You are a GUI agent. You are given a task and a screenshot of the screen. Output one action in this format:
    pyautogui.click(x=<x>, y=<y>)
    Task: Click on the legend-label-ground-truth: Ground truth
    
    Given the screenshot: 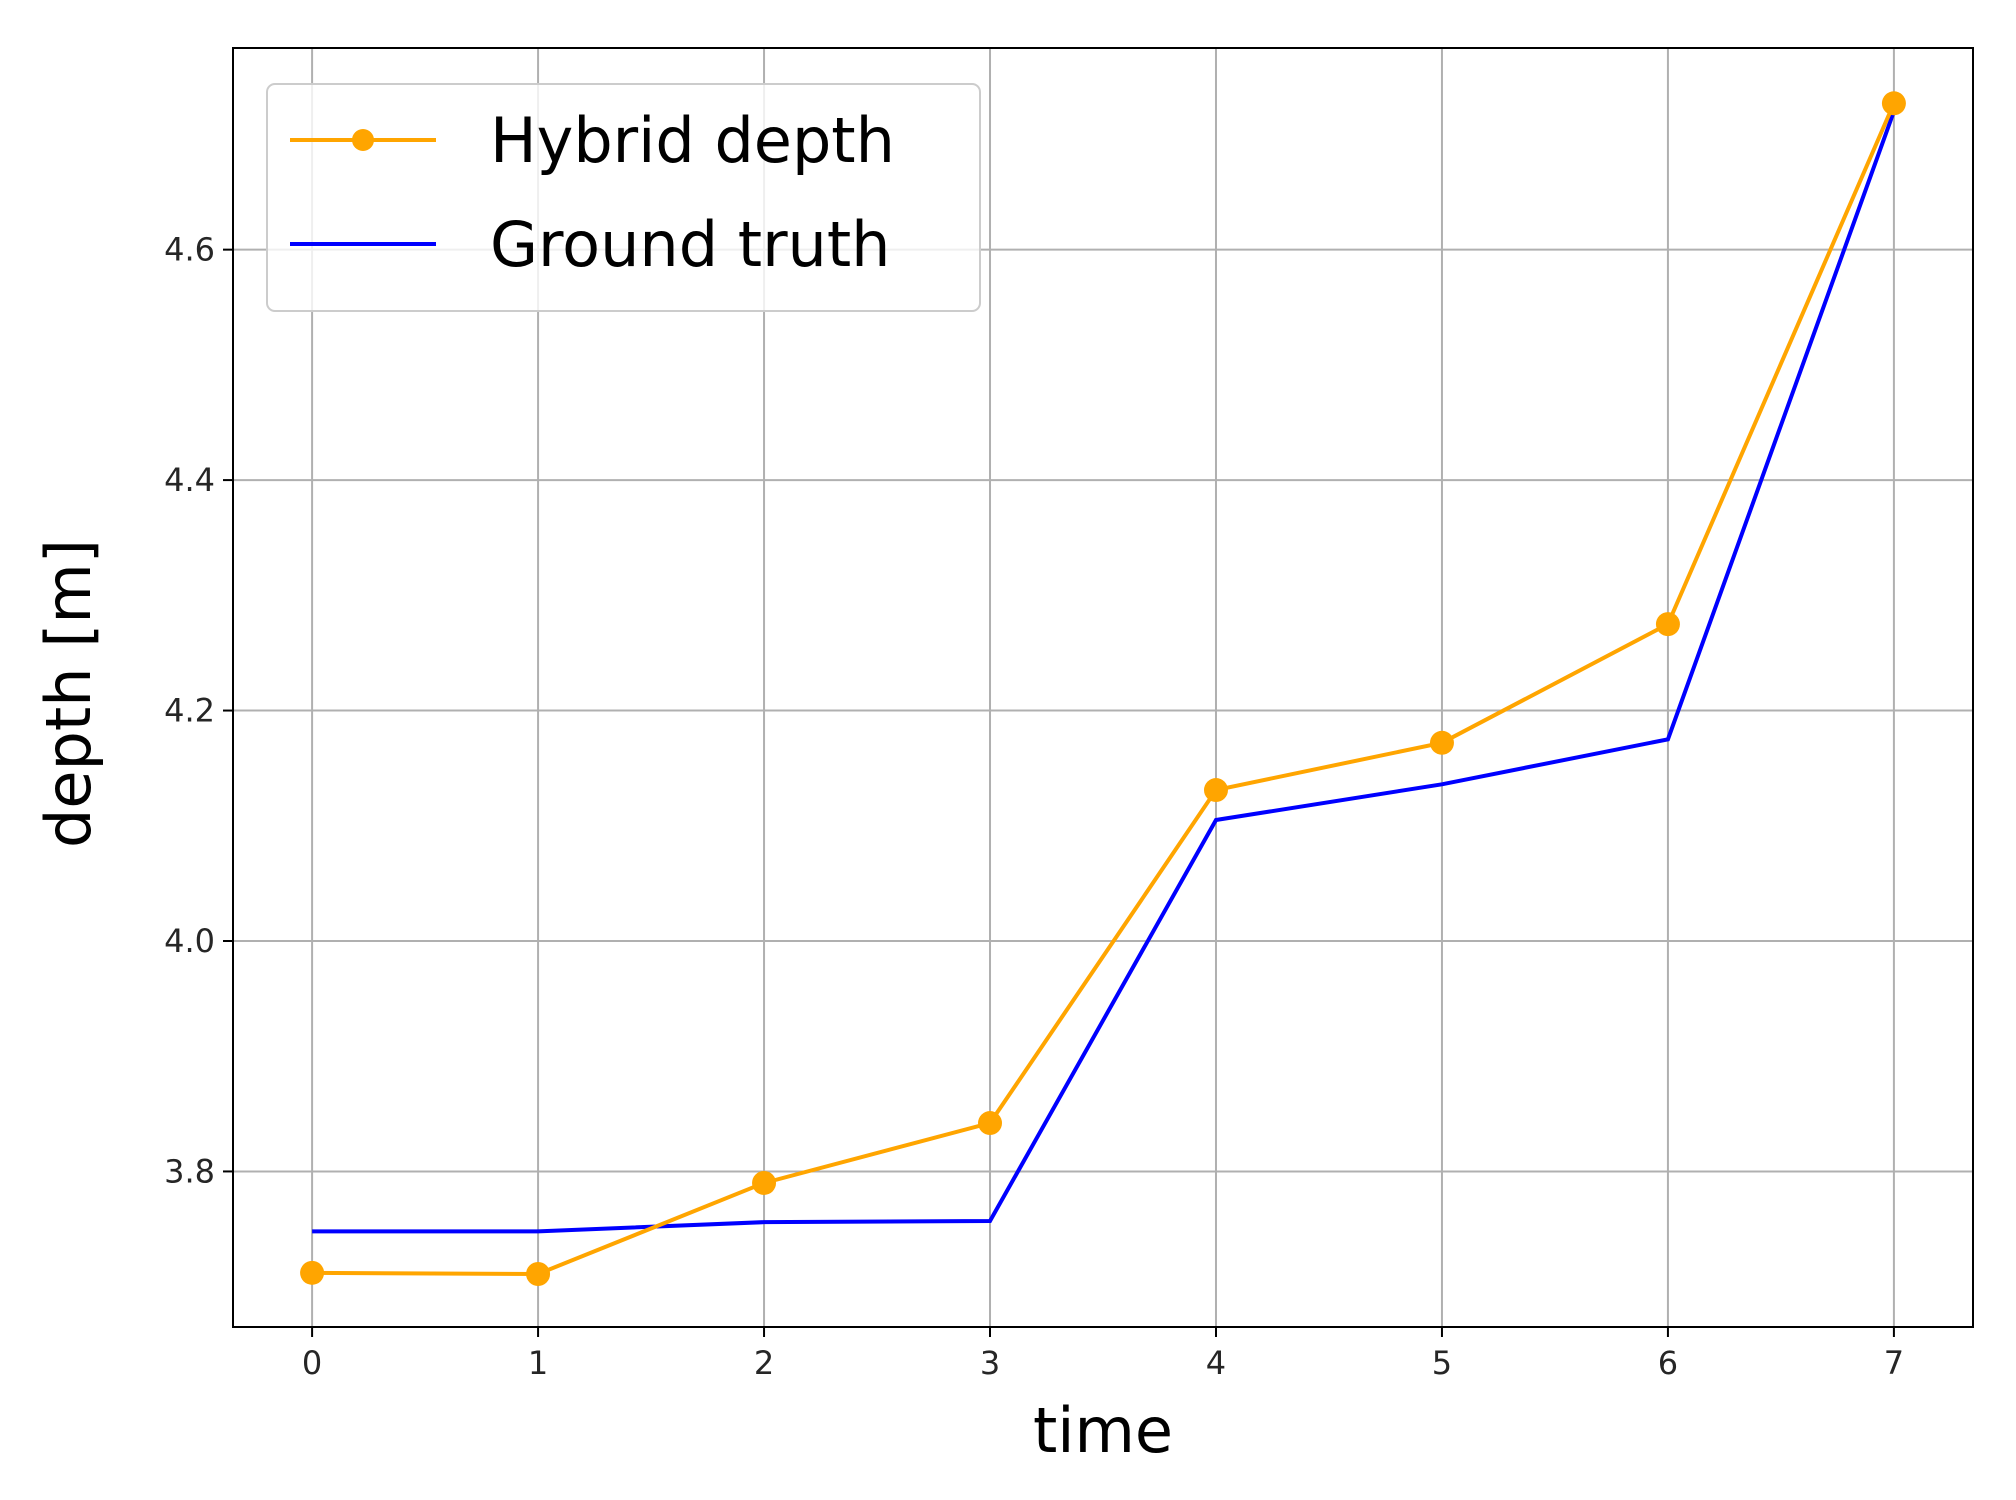 What is the action you would take?
    pyautogui.click(x=690, y=244)
    